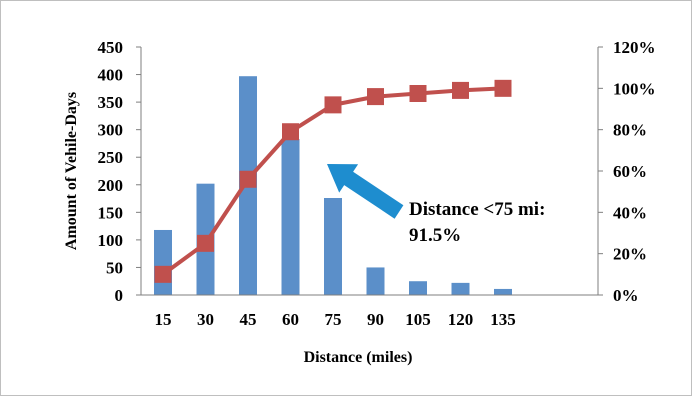 Image resolution: width=694 pixels, height=402 pixels. I want to click on right-tick-label: 60%, so click(630, 171).